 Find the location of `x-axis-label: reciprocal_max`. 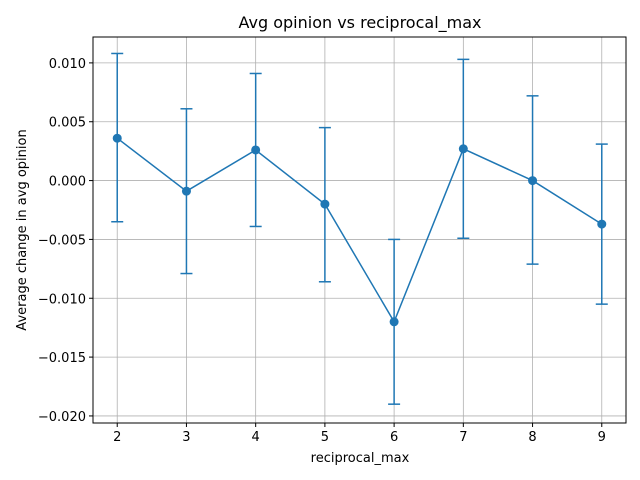

x-axis-label: reciprocal_max is located at coordinates (360, 458).